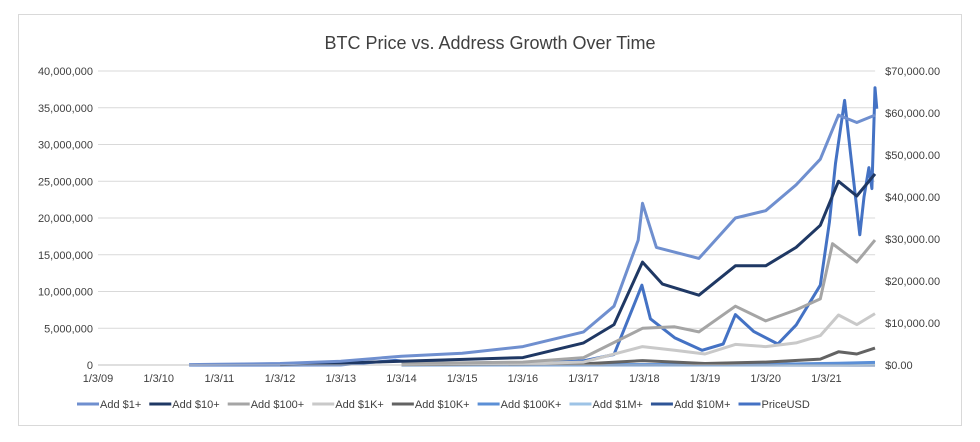  What do you see at coordinates (639, 302) in the screenshot?
I see `series-line-add-100-` at bounding box center [639, 302].